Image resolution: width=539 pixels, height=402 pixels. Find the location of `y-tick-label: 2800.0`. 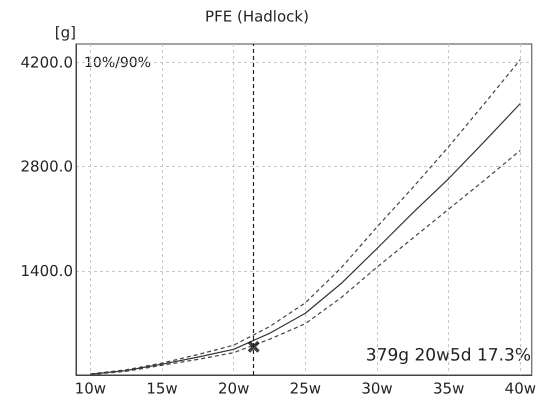

y-tick-label: 2800.0 is located at coordinates (46, 167).